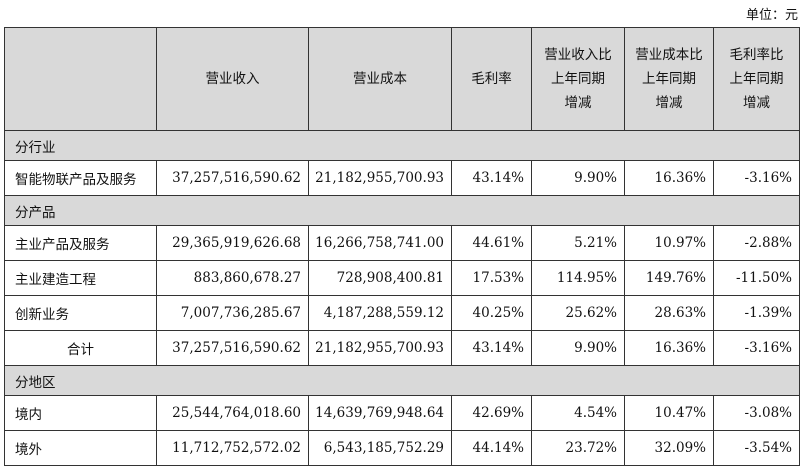  What do you see at coordinates (232, 448) in the screenshot?
I see `cell-revenue: 11,712,752,572.02` at bounding box center [232, 448].